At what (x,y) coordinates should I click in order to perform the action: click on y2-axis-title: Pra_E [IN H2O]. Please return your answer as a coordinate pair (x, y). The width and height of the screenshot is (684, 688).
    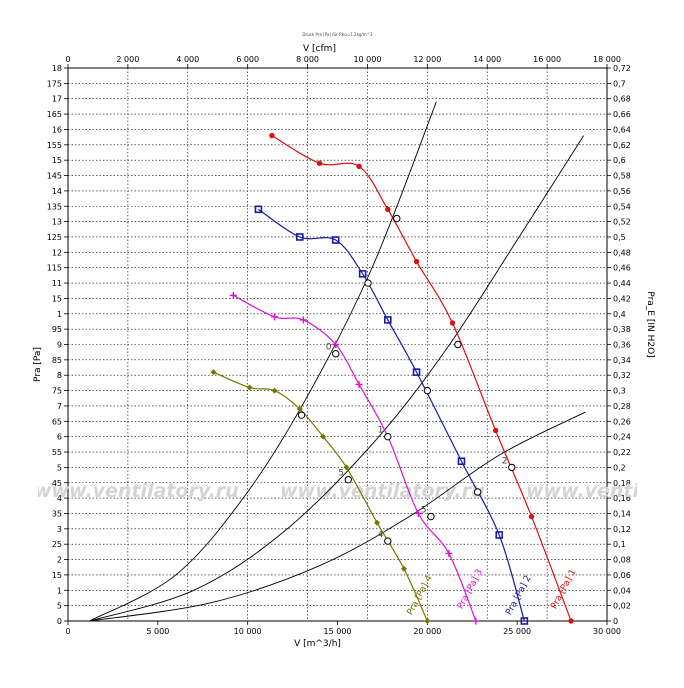
    Looking at the image, I should click on (650, 324).